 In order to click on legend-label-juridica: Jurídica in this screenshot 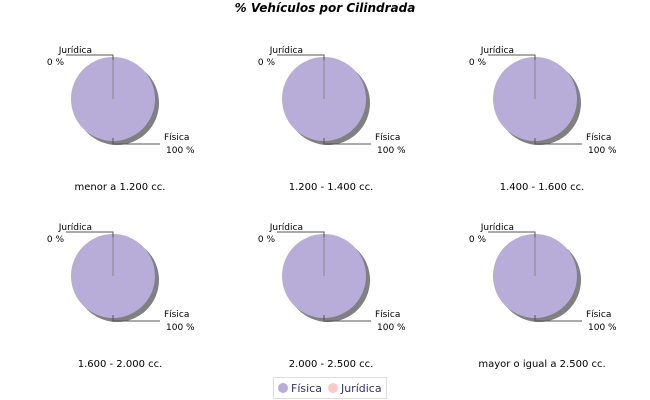, I will do `click(361, 388)`.